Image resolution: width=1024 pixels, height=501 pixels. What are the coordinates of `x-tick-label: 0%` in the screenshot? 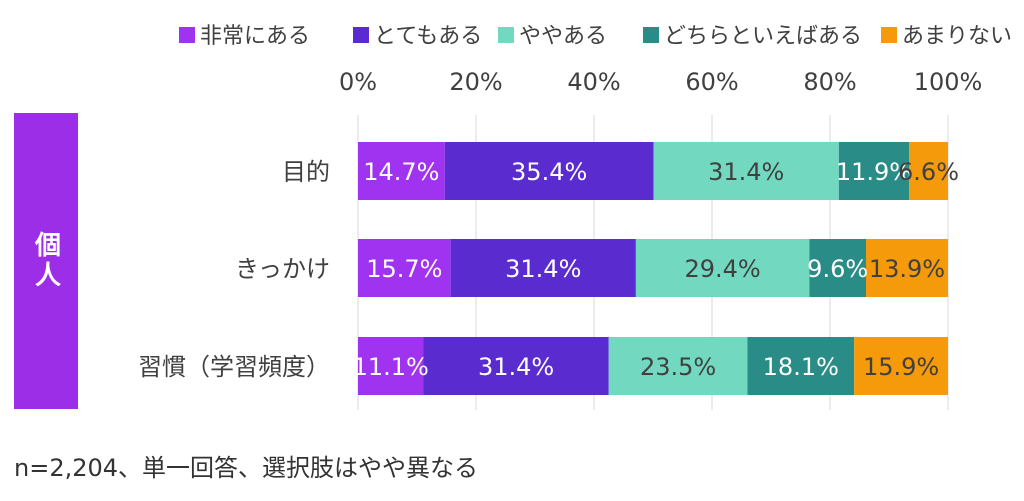 It's located at (358, 82).